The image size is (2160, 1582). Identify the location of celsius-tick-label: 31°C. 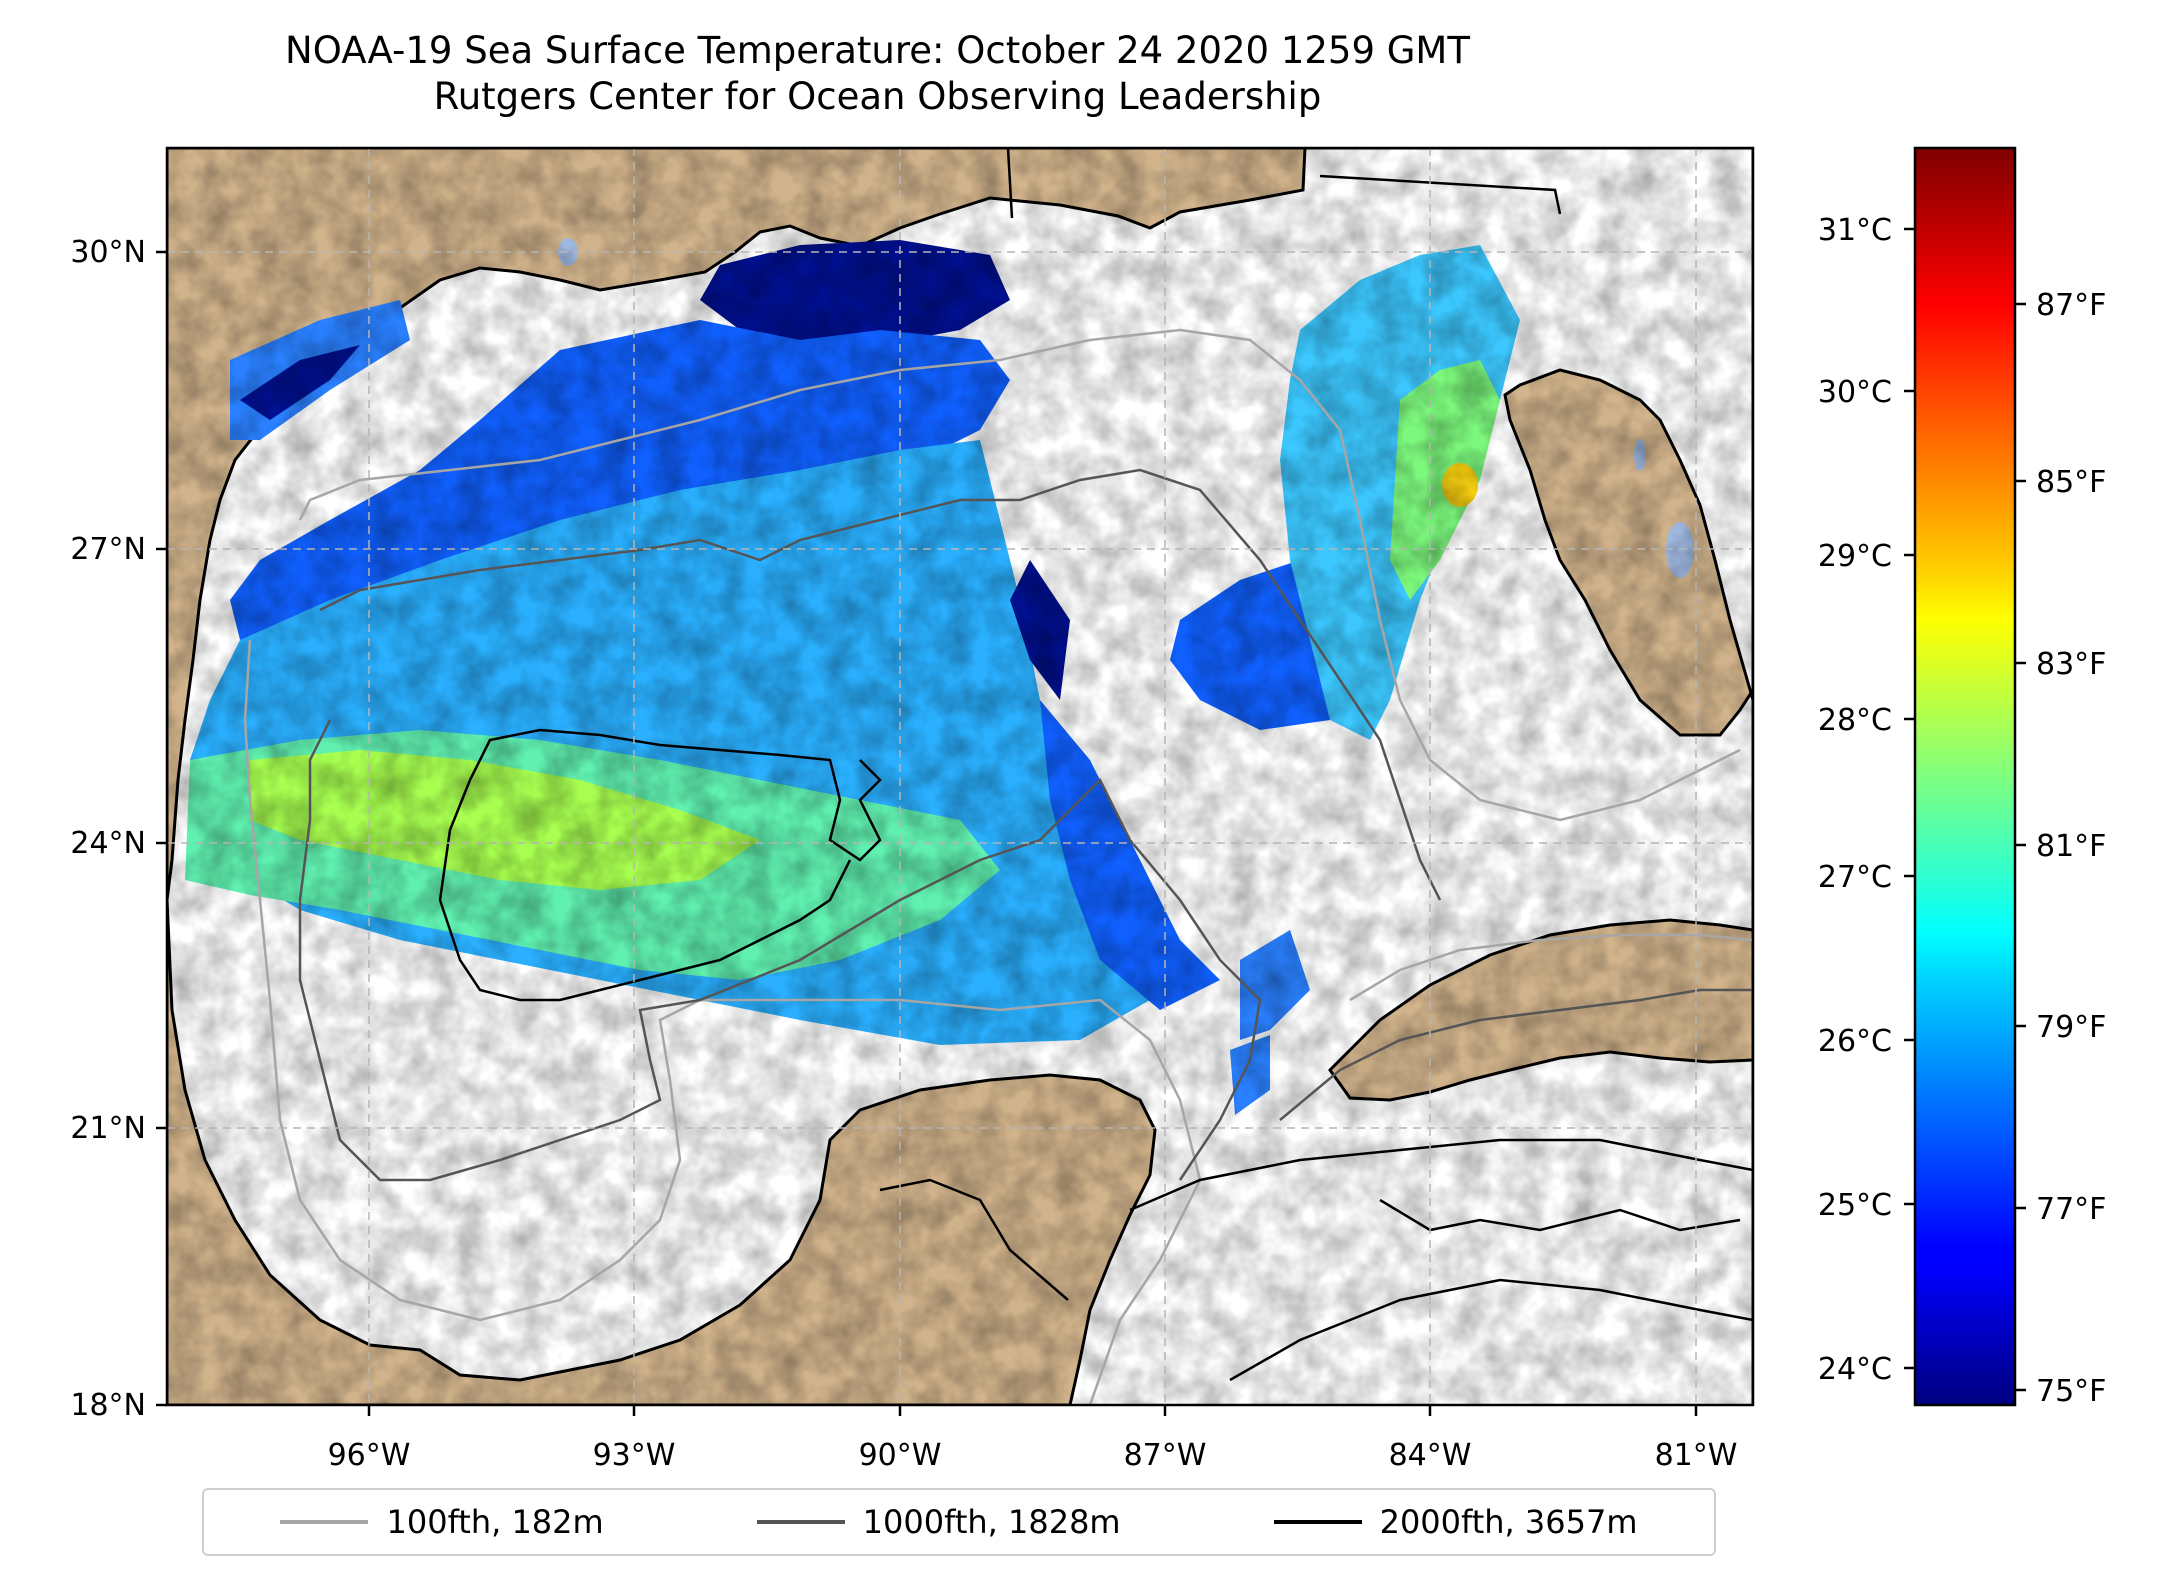
(1855, 230).